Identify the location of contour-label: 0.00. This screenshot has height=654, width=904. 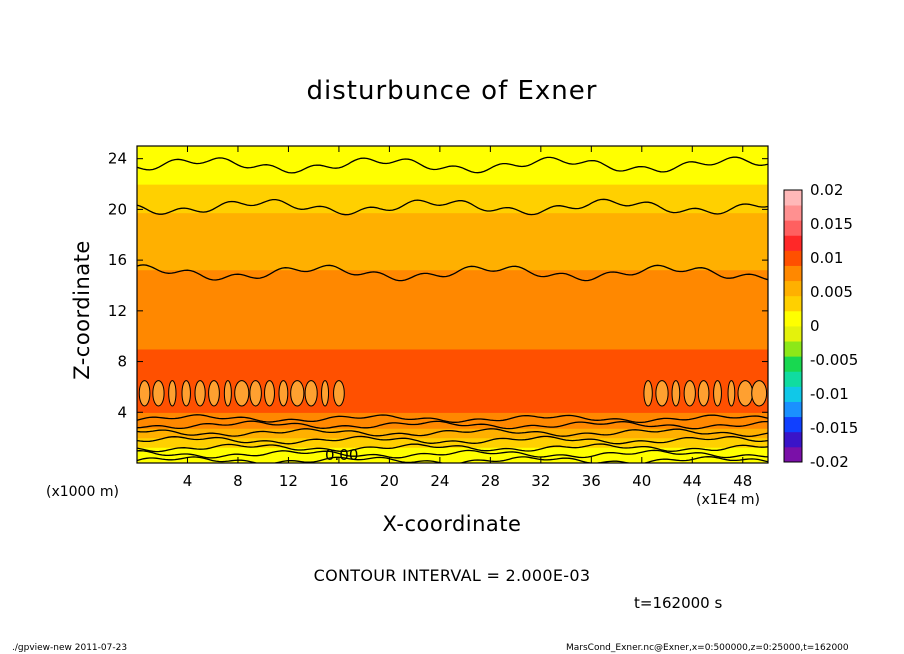
(341, 455).